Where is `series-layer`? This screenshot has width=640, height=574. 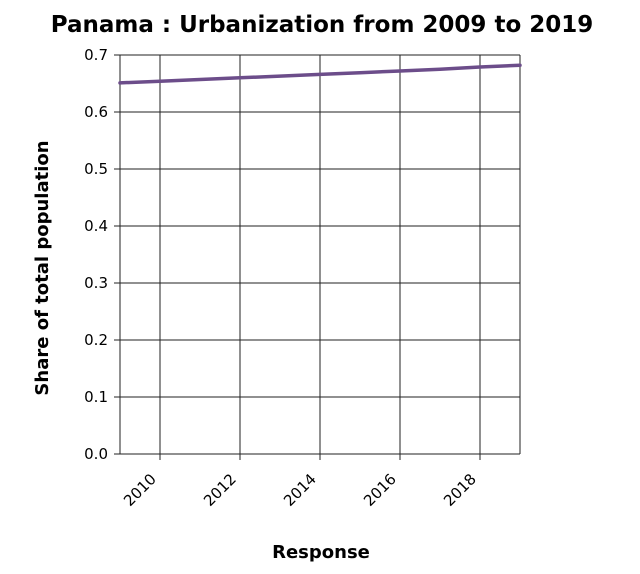
series-layer is located at coordinates (320, 74).